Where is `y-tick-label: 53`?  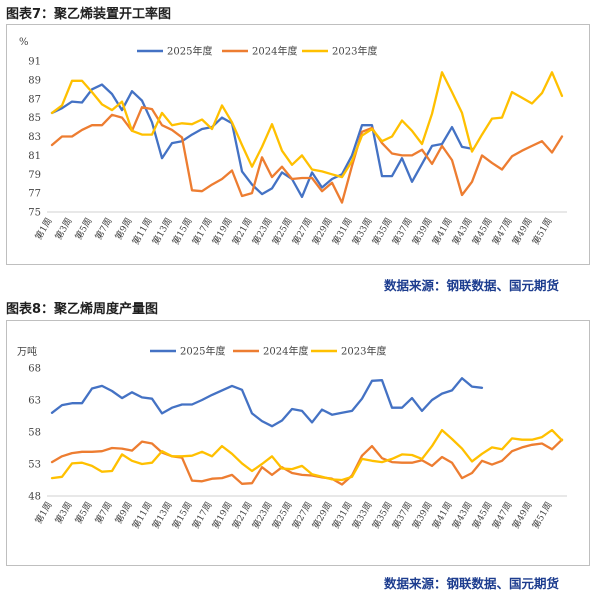 y-tick-label: 53 is located at coordinates (34, 465).